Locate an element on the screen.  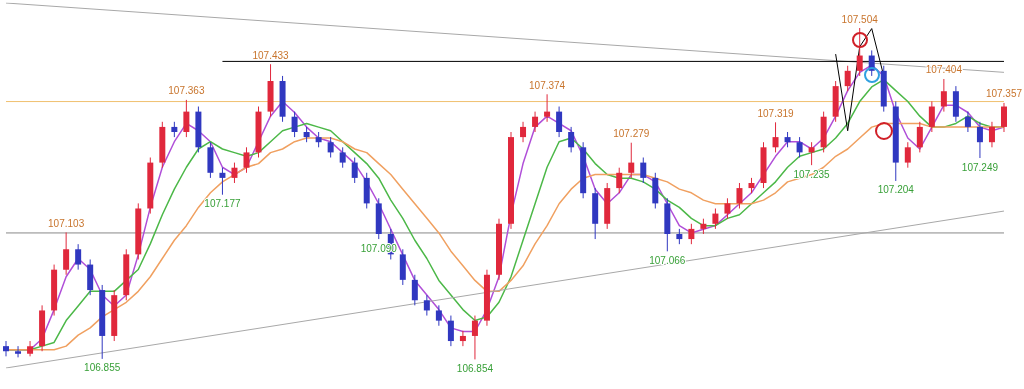
annotation: 107.404 is located at coordinates (944, 70).